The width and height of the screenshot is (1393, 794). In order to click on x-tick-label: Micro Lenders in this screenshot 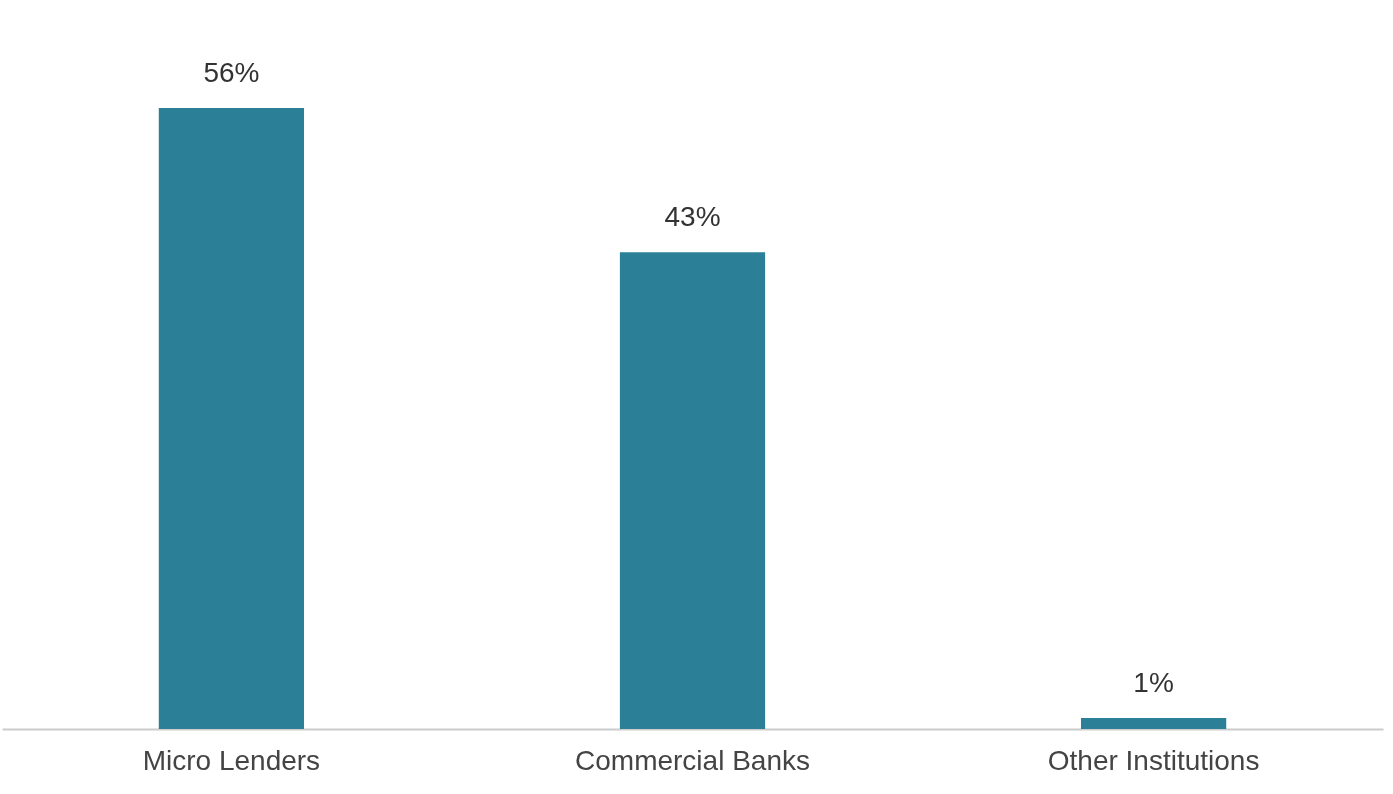, I will do `click(231, 760)`.